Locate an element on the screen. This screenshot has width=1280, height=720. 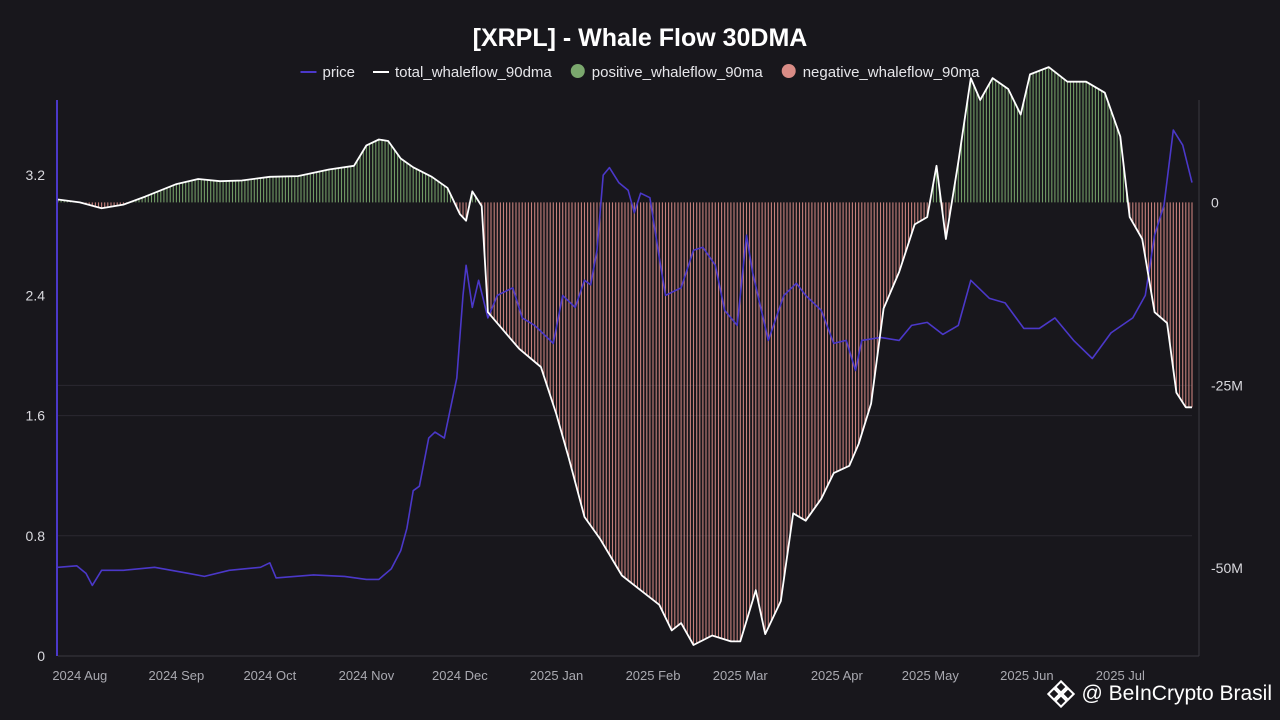
x-tick-label: 2025 Apr is located at coordinates (837, 675).